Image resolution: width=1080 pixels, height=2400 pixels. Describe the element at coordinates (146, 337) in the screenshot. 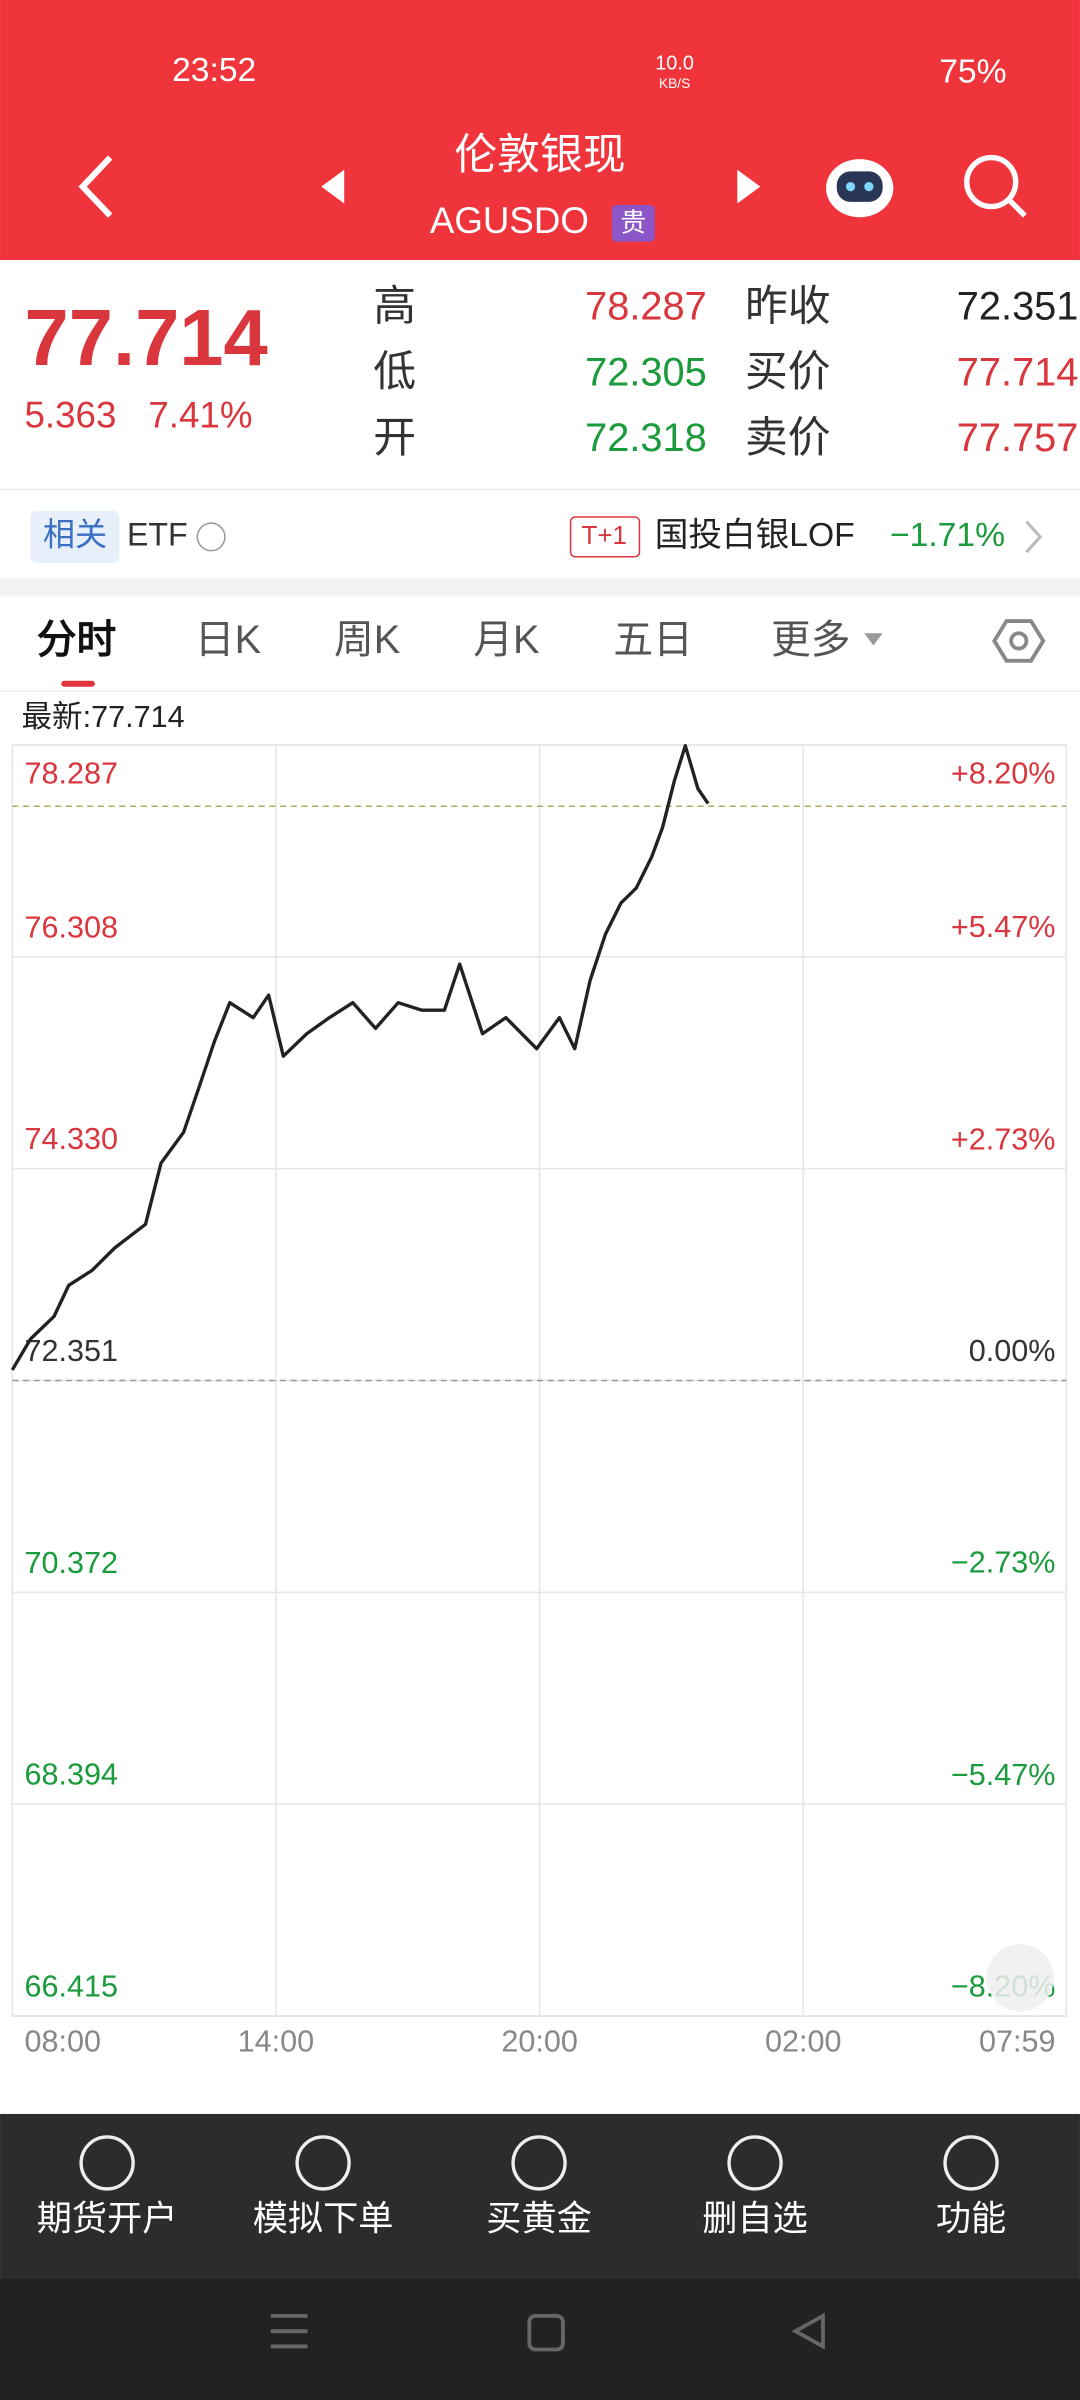

I see `price: 77.714` at that location.